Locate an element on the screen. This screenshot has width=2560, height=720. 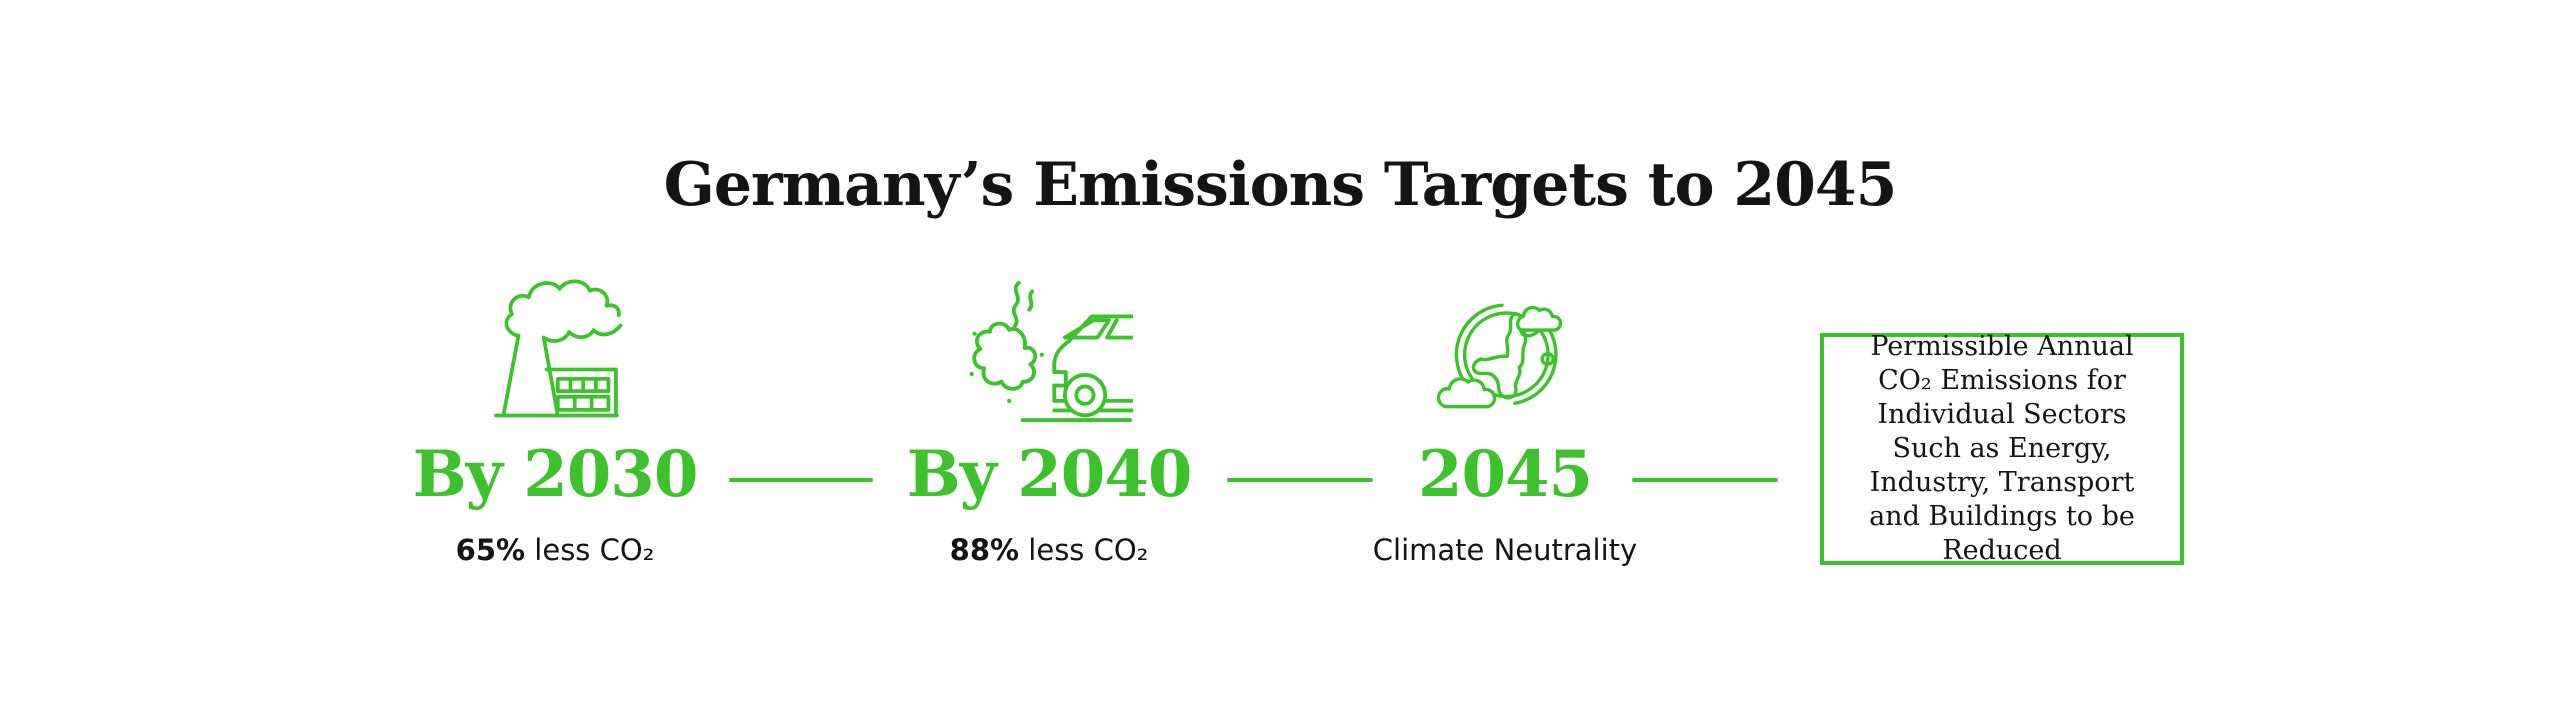
stat-label: 65% less CO₂ is located at coordinates (555, 550).